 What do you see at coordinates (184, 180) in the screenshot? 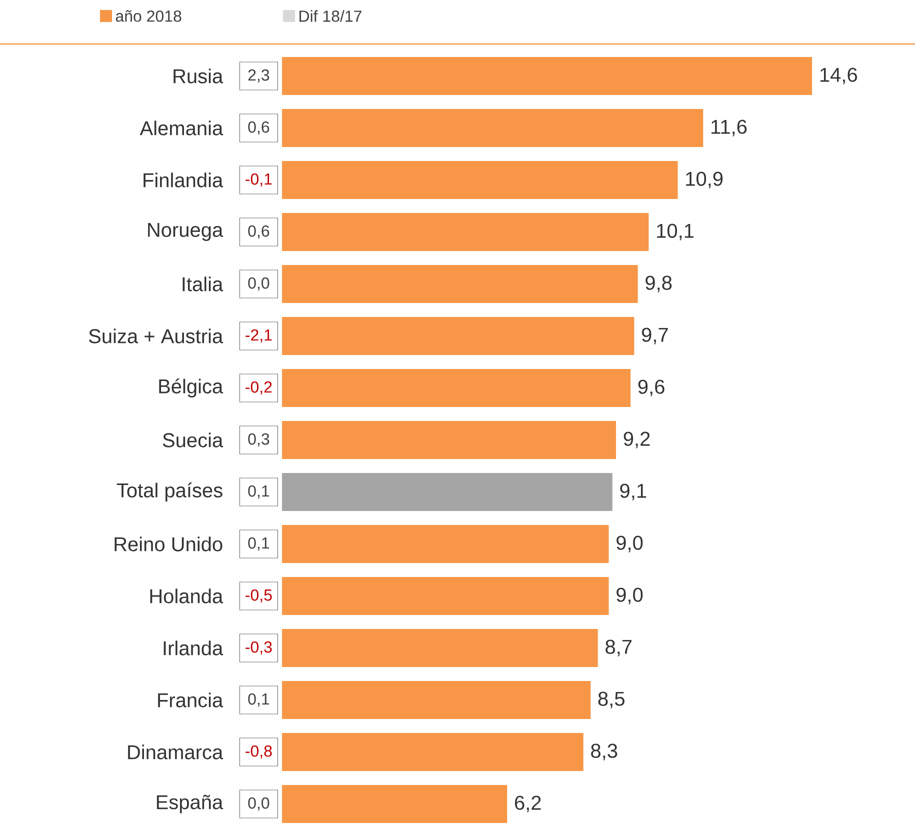
I see `y-tick-label: Finlandia` at bounding box center [184, 180].